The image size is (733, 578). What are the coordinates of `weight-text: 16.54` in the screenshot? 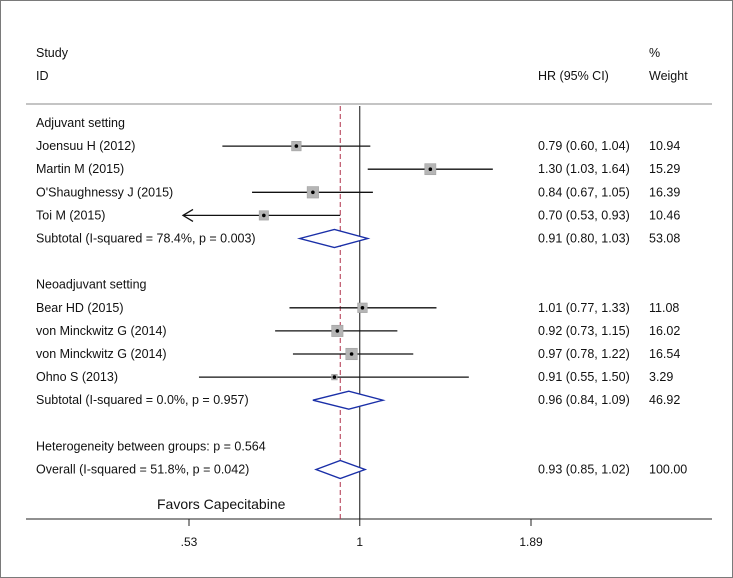 It's located at (664, 354).